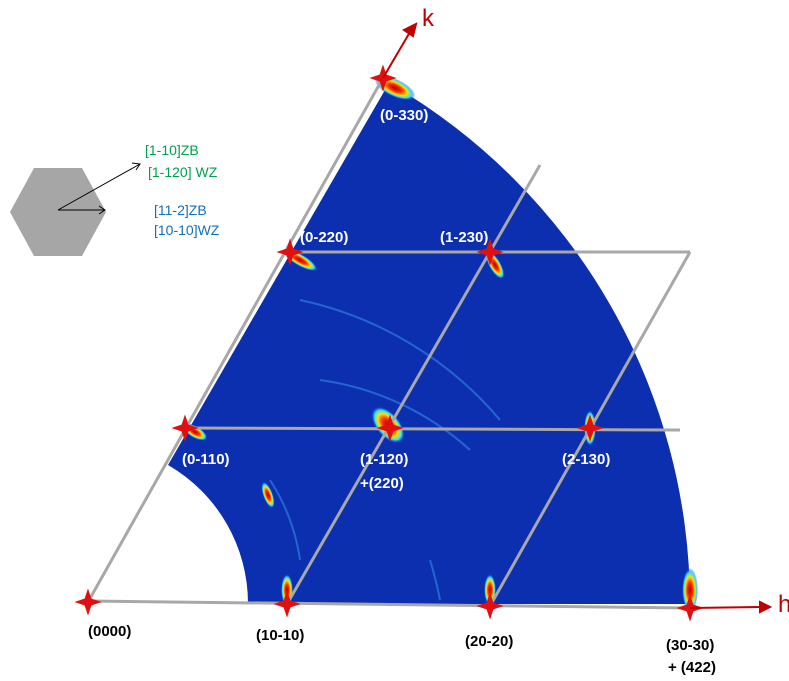  I want to click on point-label: (30-30), so click(690, 645).